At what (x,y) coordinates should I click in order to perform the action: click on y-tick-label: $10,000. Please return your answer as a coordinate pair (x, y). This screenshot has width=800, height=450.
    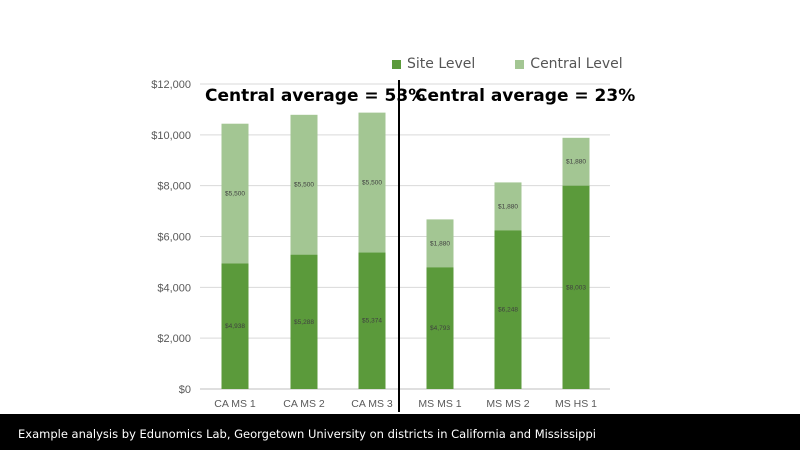
    Looking at the image, I should click on (171, 136).